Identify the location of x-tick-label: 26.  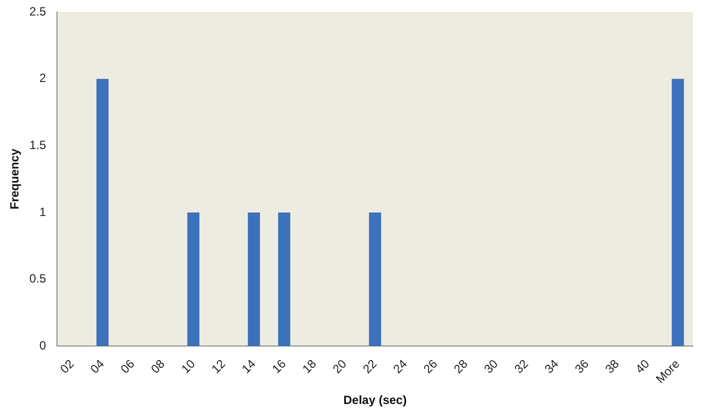
(430, 366).